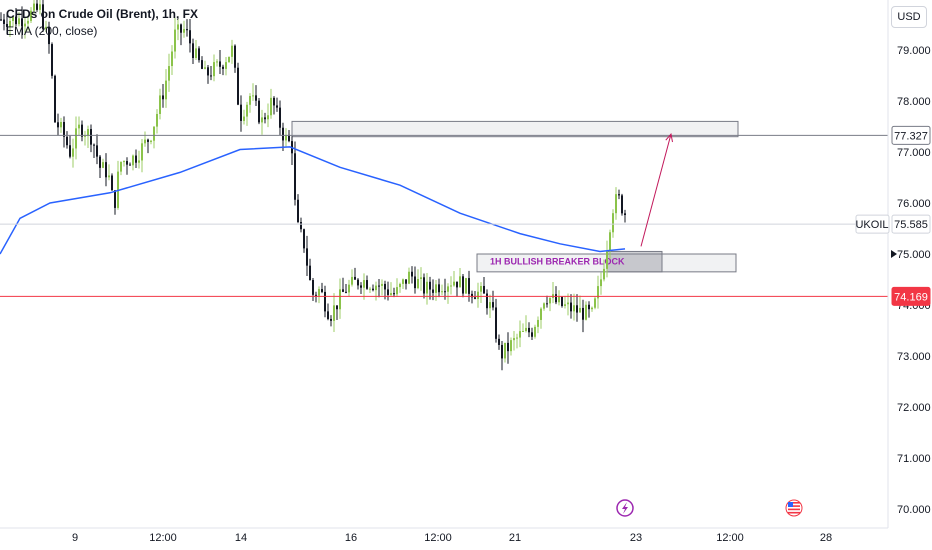 The width and height of the screenshot is (932, 550). I want to click on x-tick-label: 16, so click(351, 538).